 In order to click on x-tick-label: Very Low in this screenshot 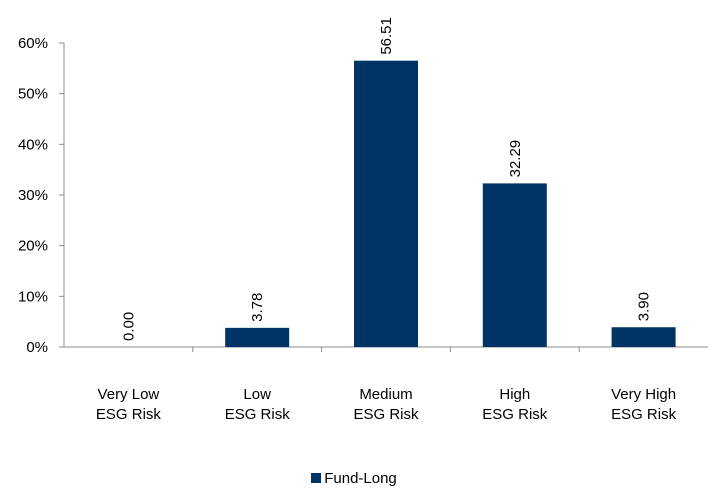, I will do `click(129, 394)`.